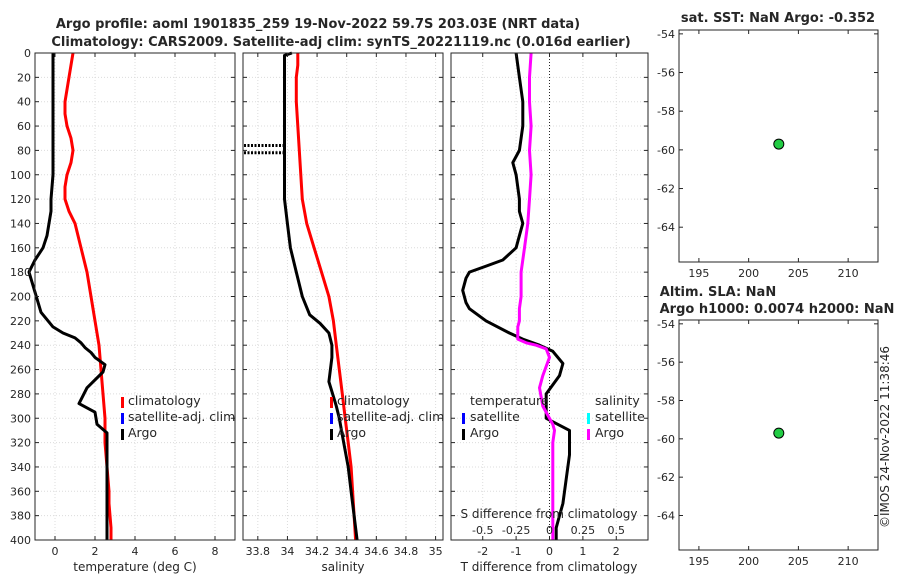  I want to click on temperature-lines, so click(70, 296).